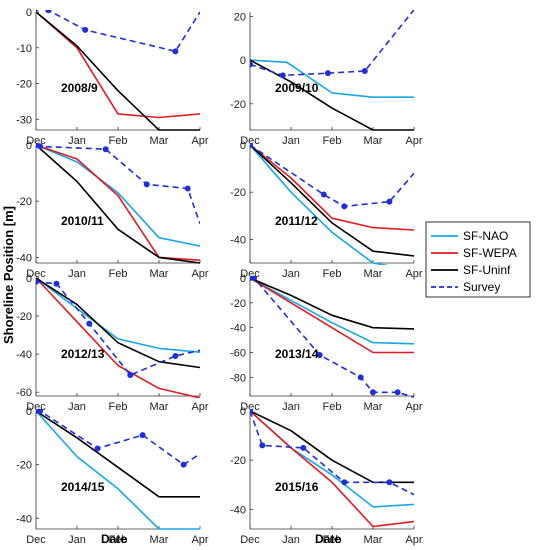 This screenshot has width=537, height=550. What do you see at coordinates (297, 88) in the screenshot?
I see `panel-title: 2009/10` at bounding box center [297, 88].